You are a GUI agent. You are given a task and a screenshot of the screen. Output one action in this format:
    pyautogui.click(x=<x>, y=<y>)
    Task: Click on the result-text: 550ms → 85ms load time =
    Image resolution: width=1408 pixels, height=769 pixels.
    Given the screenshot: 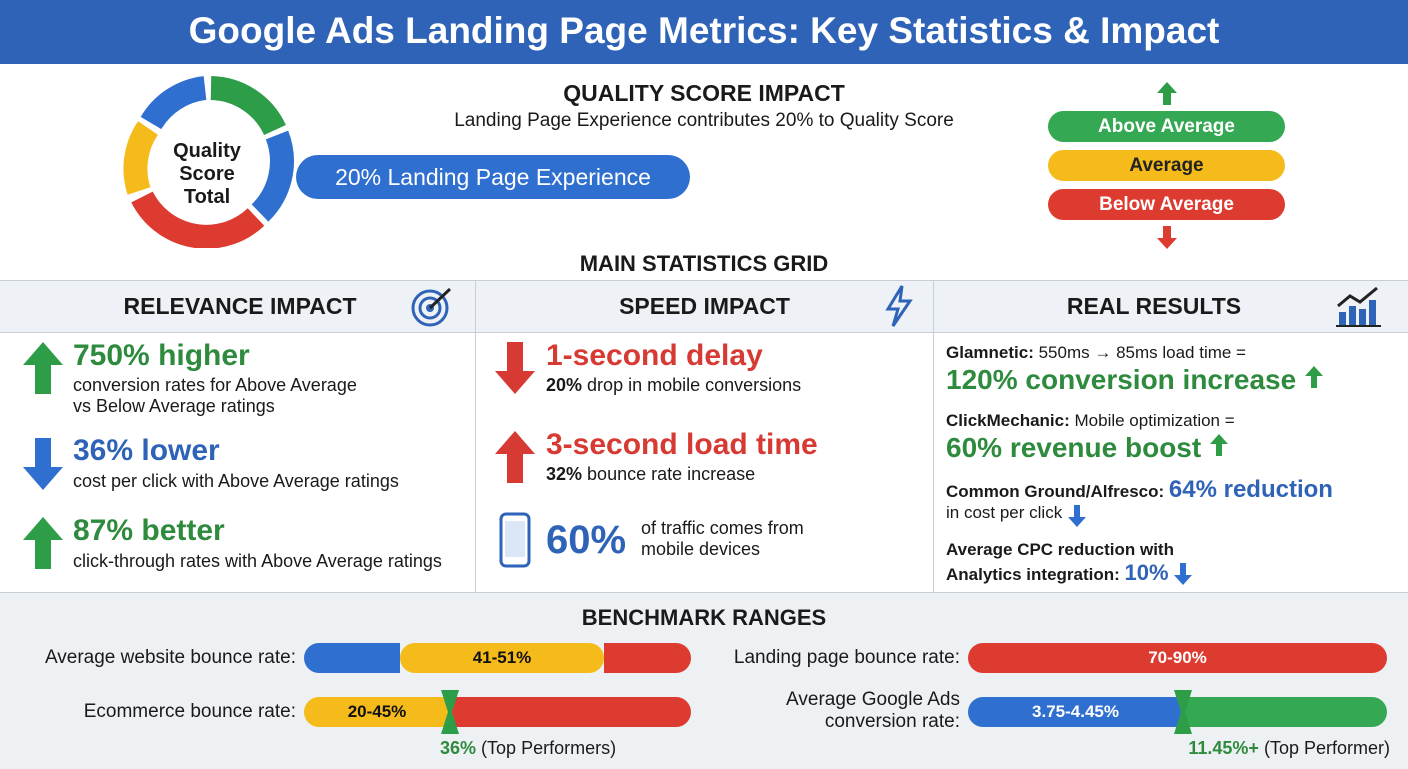 What is the action you would take?
    pyautogui.click(x=1142, y=352)
    